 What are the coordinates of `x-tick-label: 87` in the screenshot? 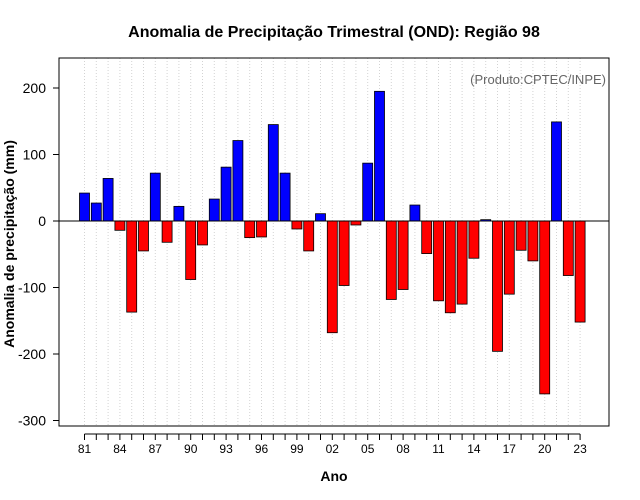 It's located at (156, 449).